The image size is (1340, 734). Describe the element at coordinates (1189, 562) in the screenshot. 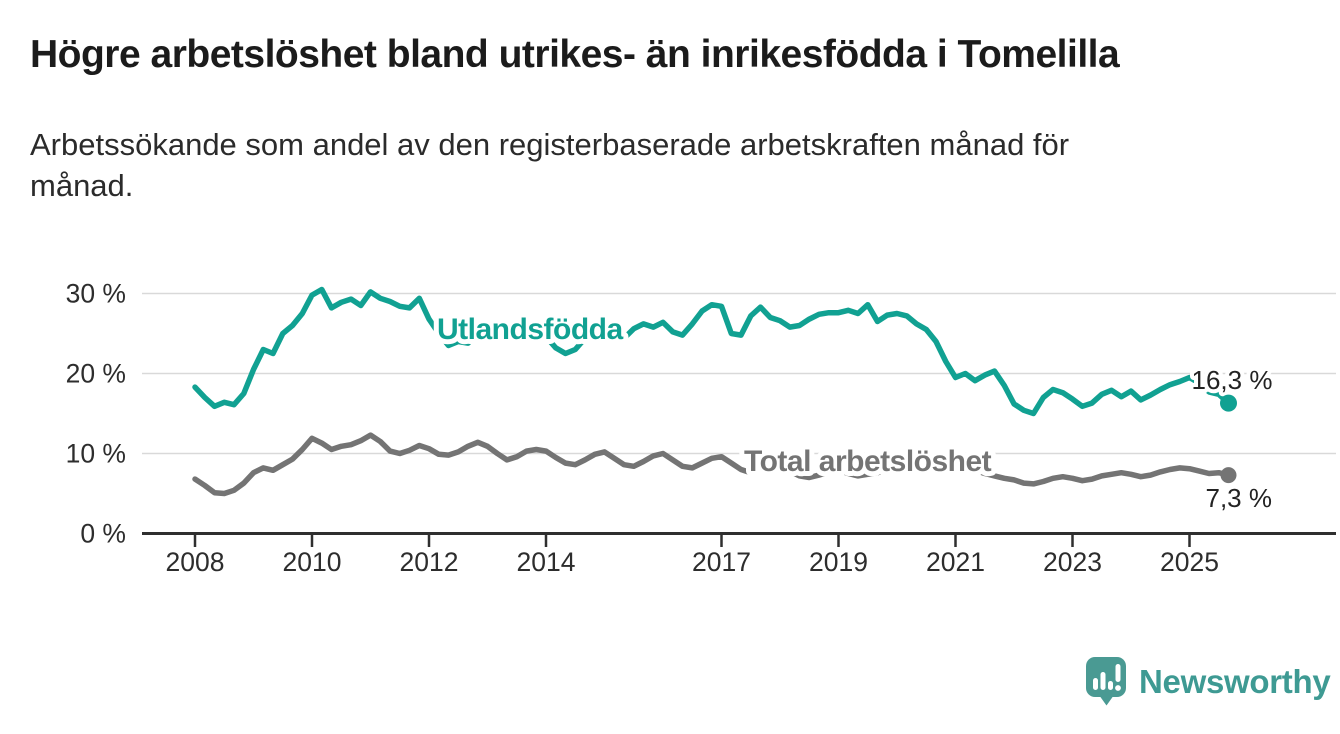

I see `x-axis-label-2025: 2025` at that location.